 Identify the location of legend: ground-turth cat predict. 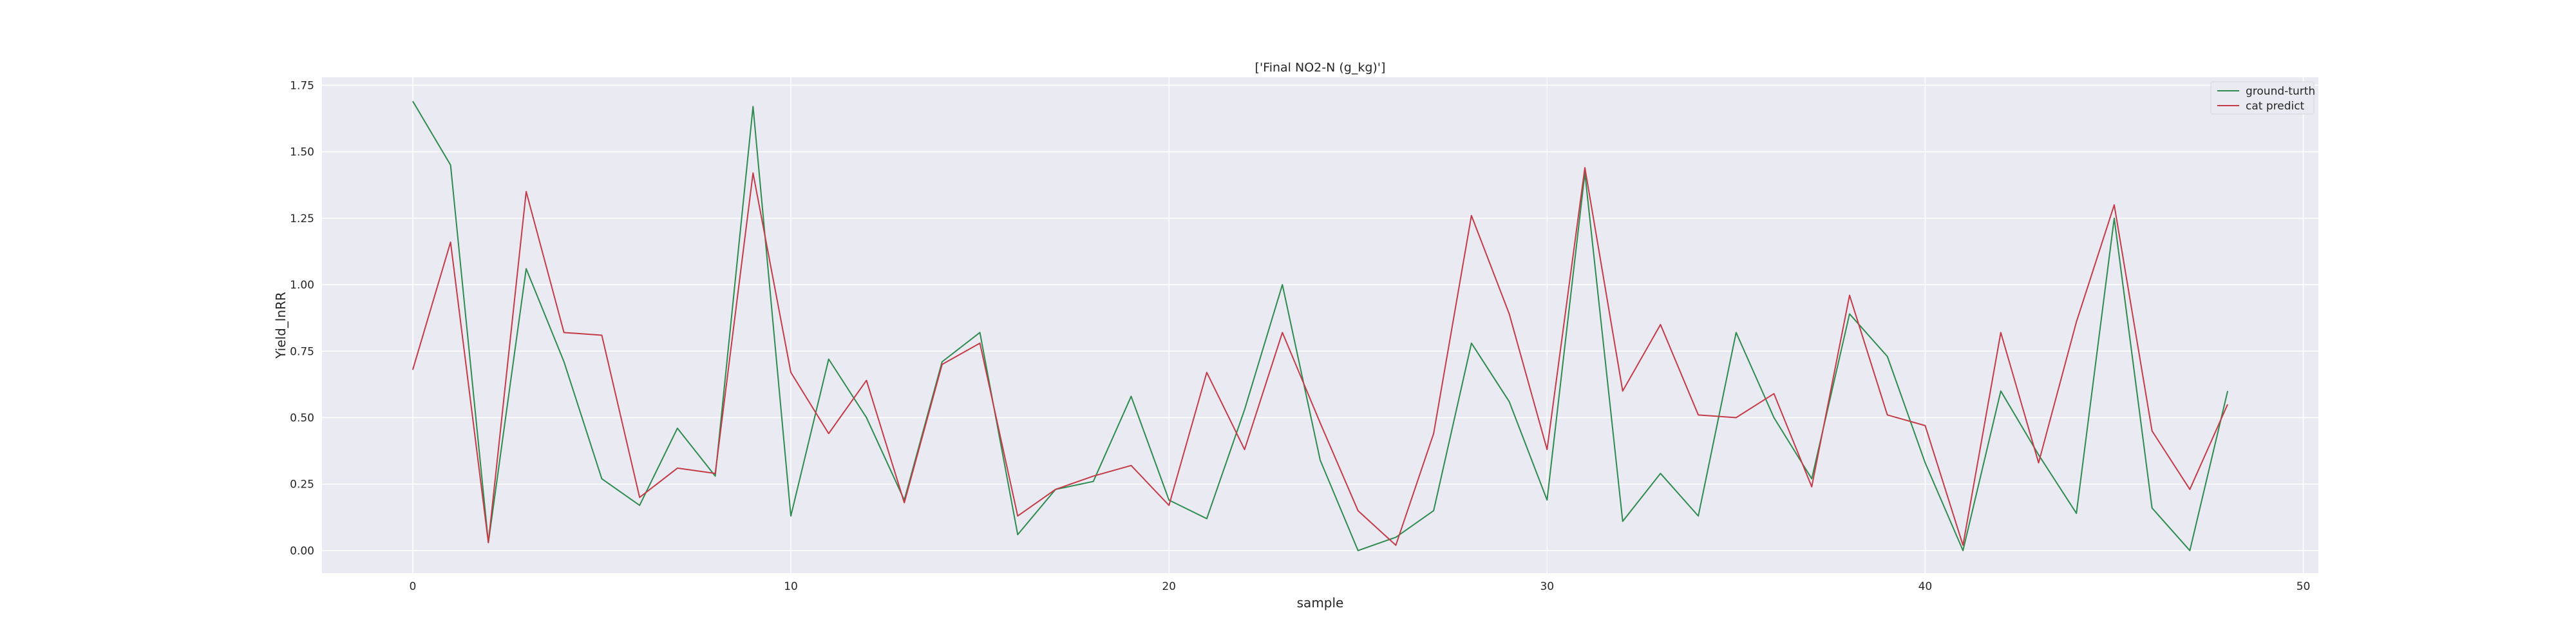
(2262, 98).